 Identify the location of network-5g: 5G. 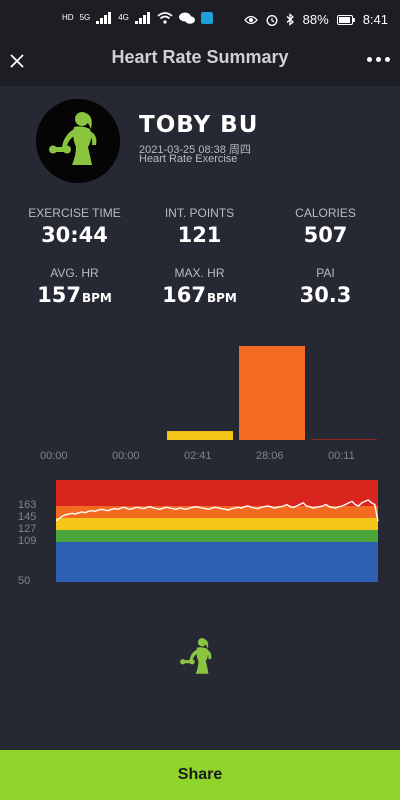
(85, 17).